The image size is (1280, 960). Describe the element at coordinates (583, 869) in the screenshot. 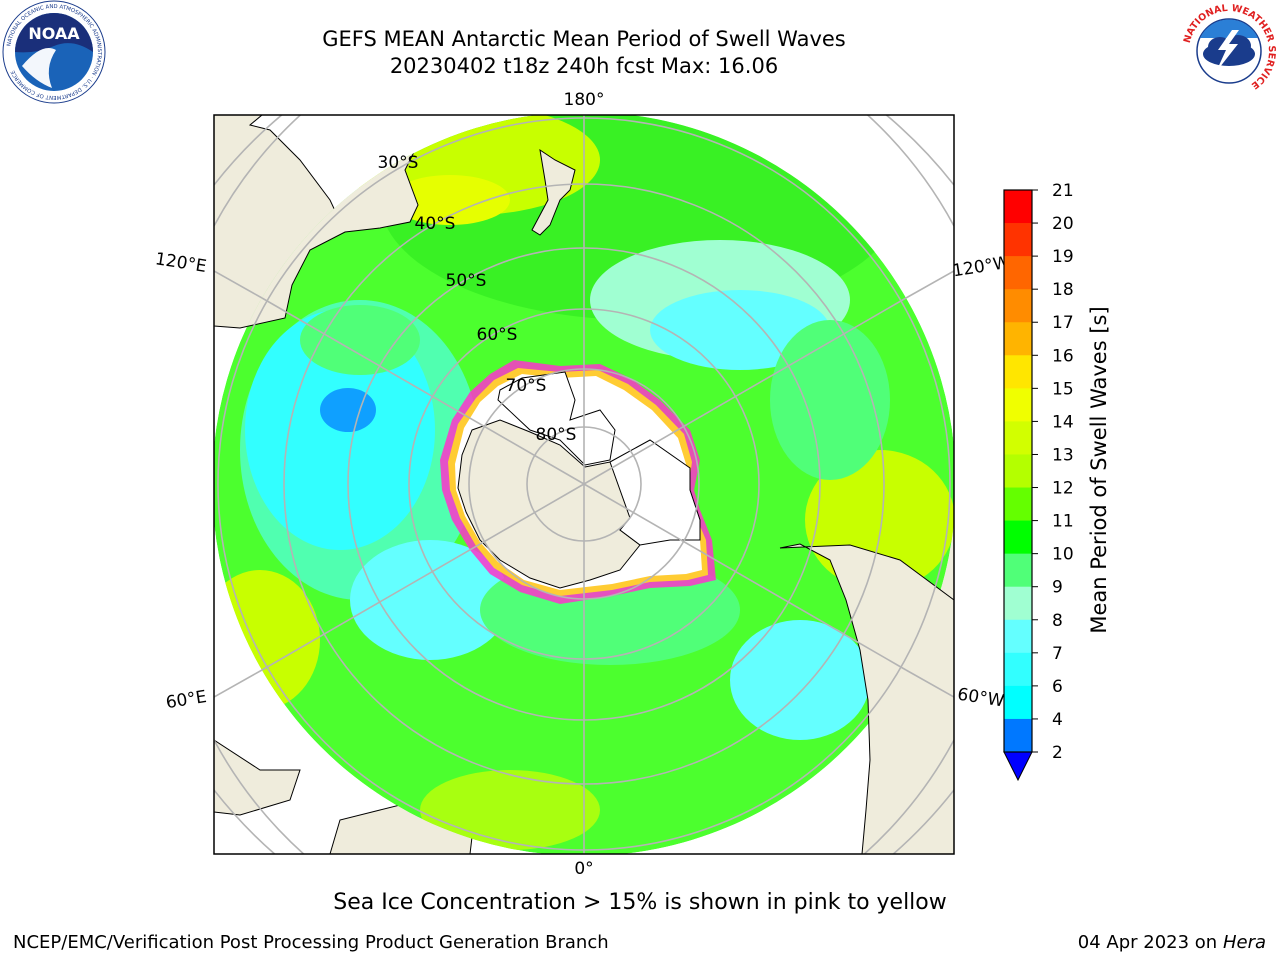

I see `lon-label-0: 0°` at that location.